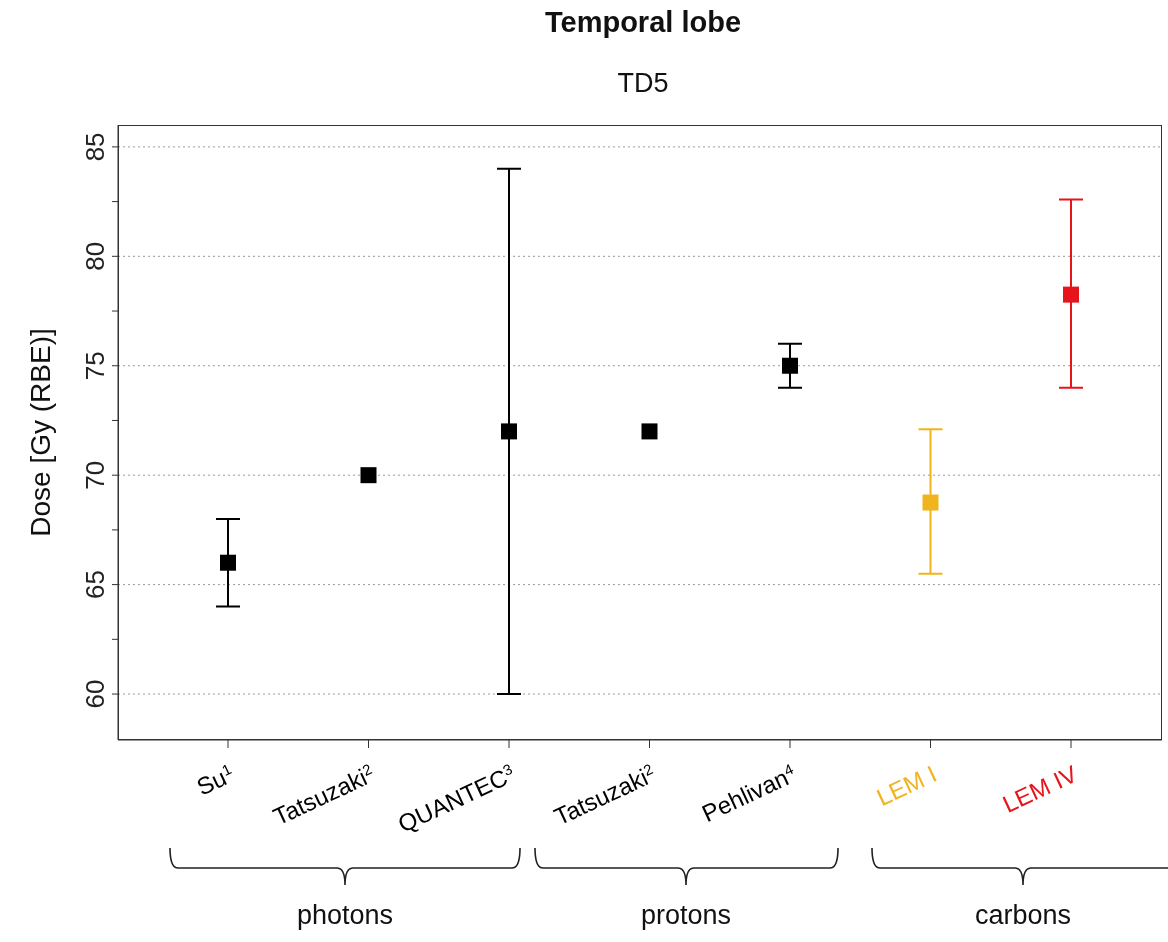  I want to click on x-tick-label: LEM IV, so click(1040, 789).